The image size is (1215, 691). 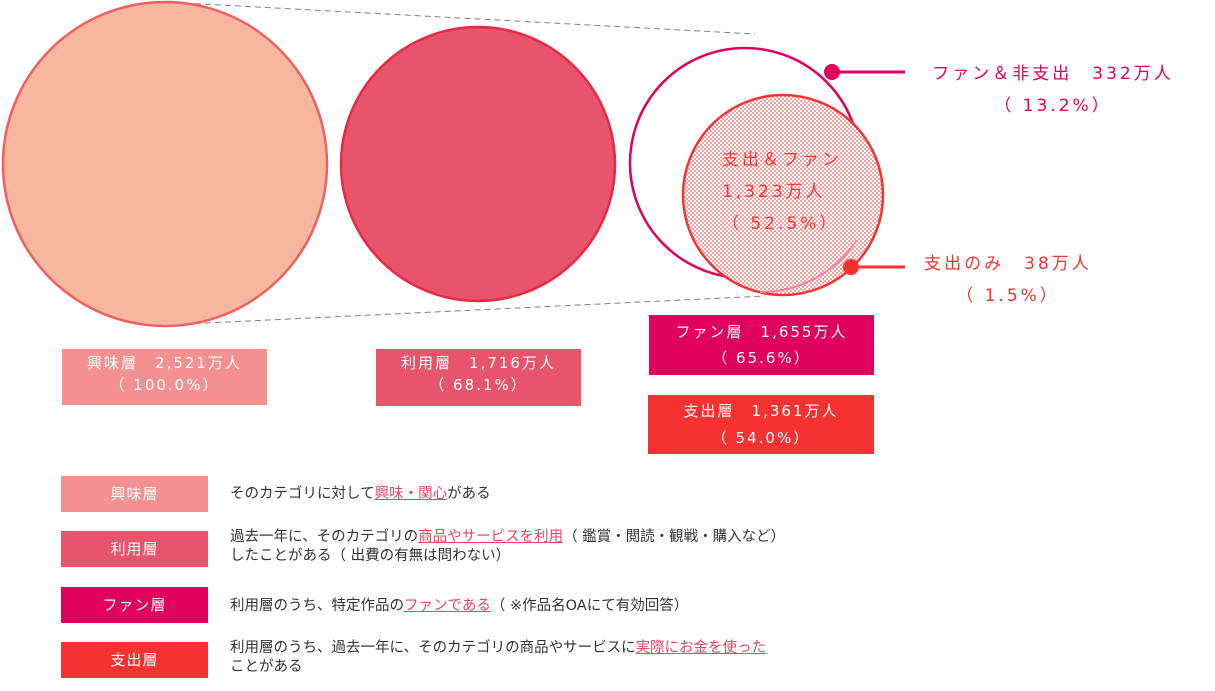 What do you see at coordinates (302, 494) in the screenshot?
I see `desc-text: そのカテゴリに対して` at bounding box center [302, 494].